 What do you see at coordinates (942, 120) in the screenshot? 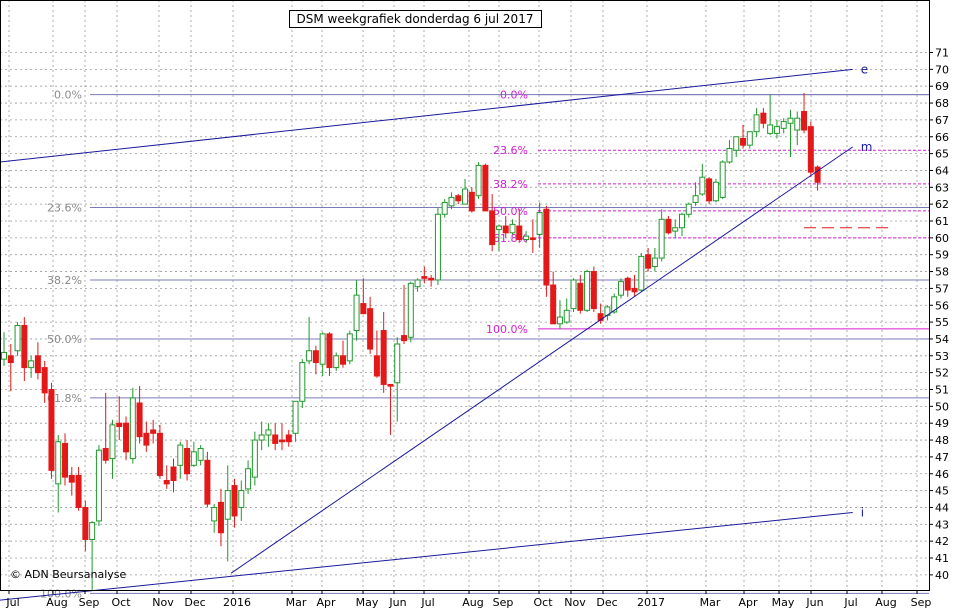
I see `y-tick-label: 67` at bounding box center [942, 120].